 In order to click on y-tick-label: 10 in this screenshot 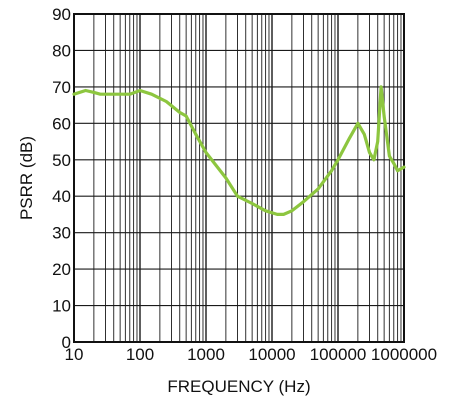, I will do `click(61, 306)`.